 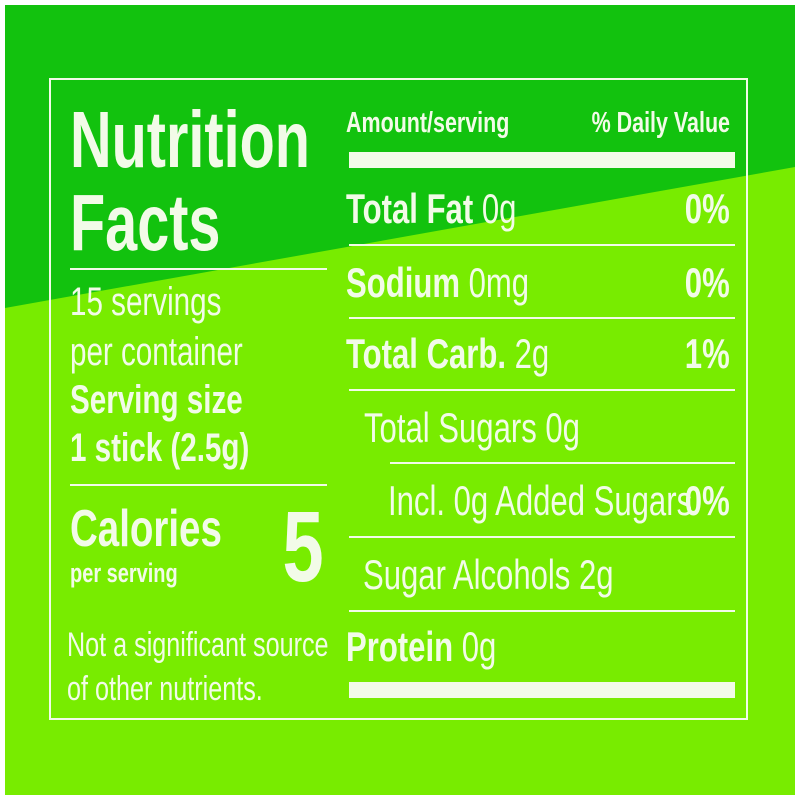 I want to click on servings-per-container: 15 servings, so click(x=146, y=302).